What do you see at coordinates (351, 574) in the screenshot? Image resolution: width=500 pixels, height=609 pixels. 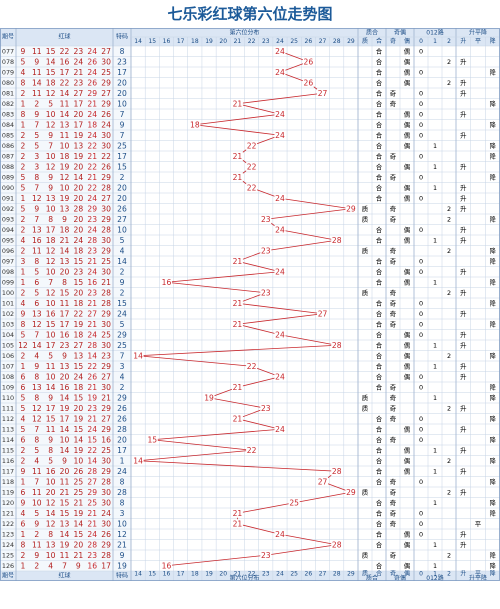 I see `footer-tick-label: 29` at bounding box center [351, 574].